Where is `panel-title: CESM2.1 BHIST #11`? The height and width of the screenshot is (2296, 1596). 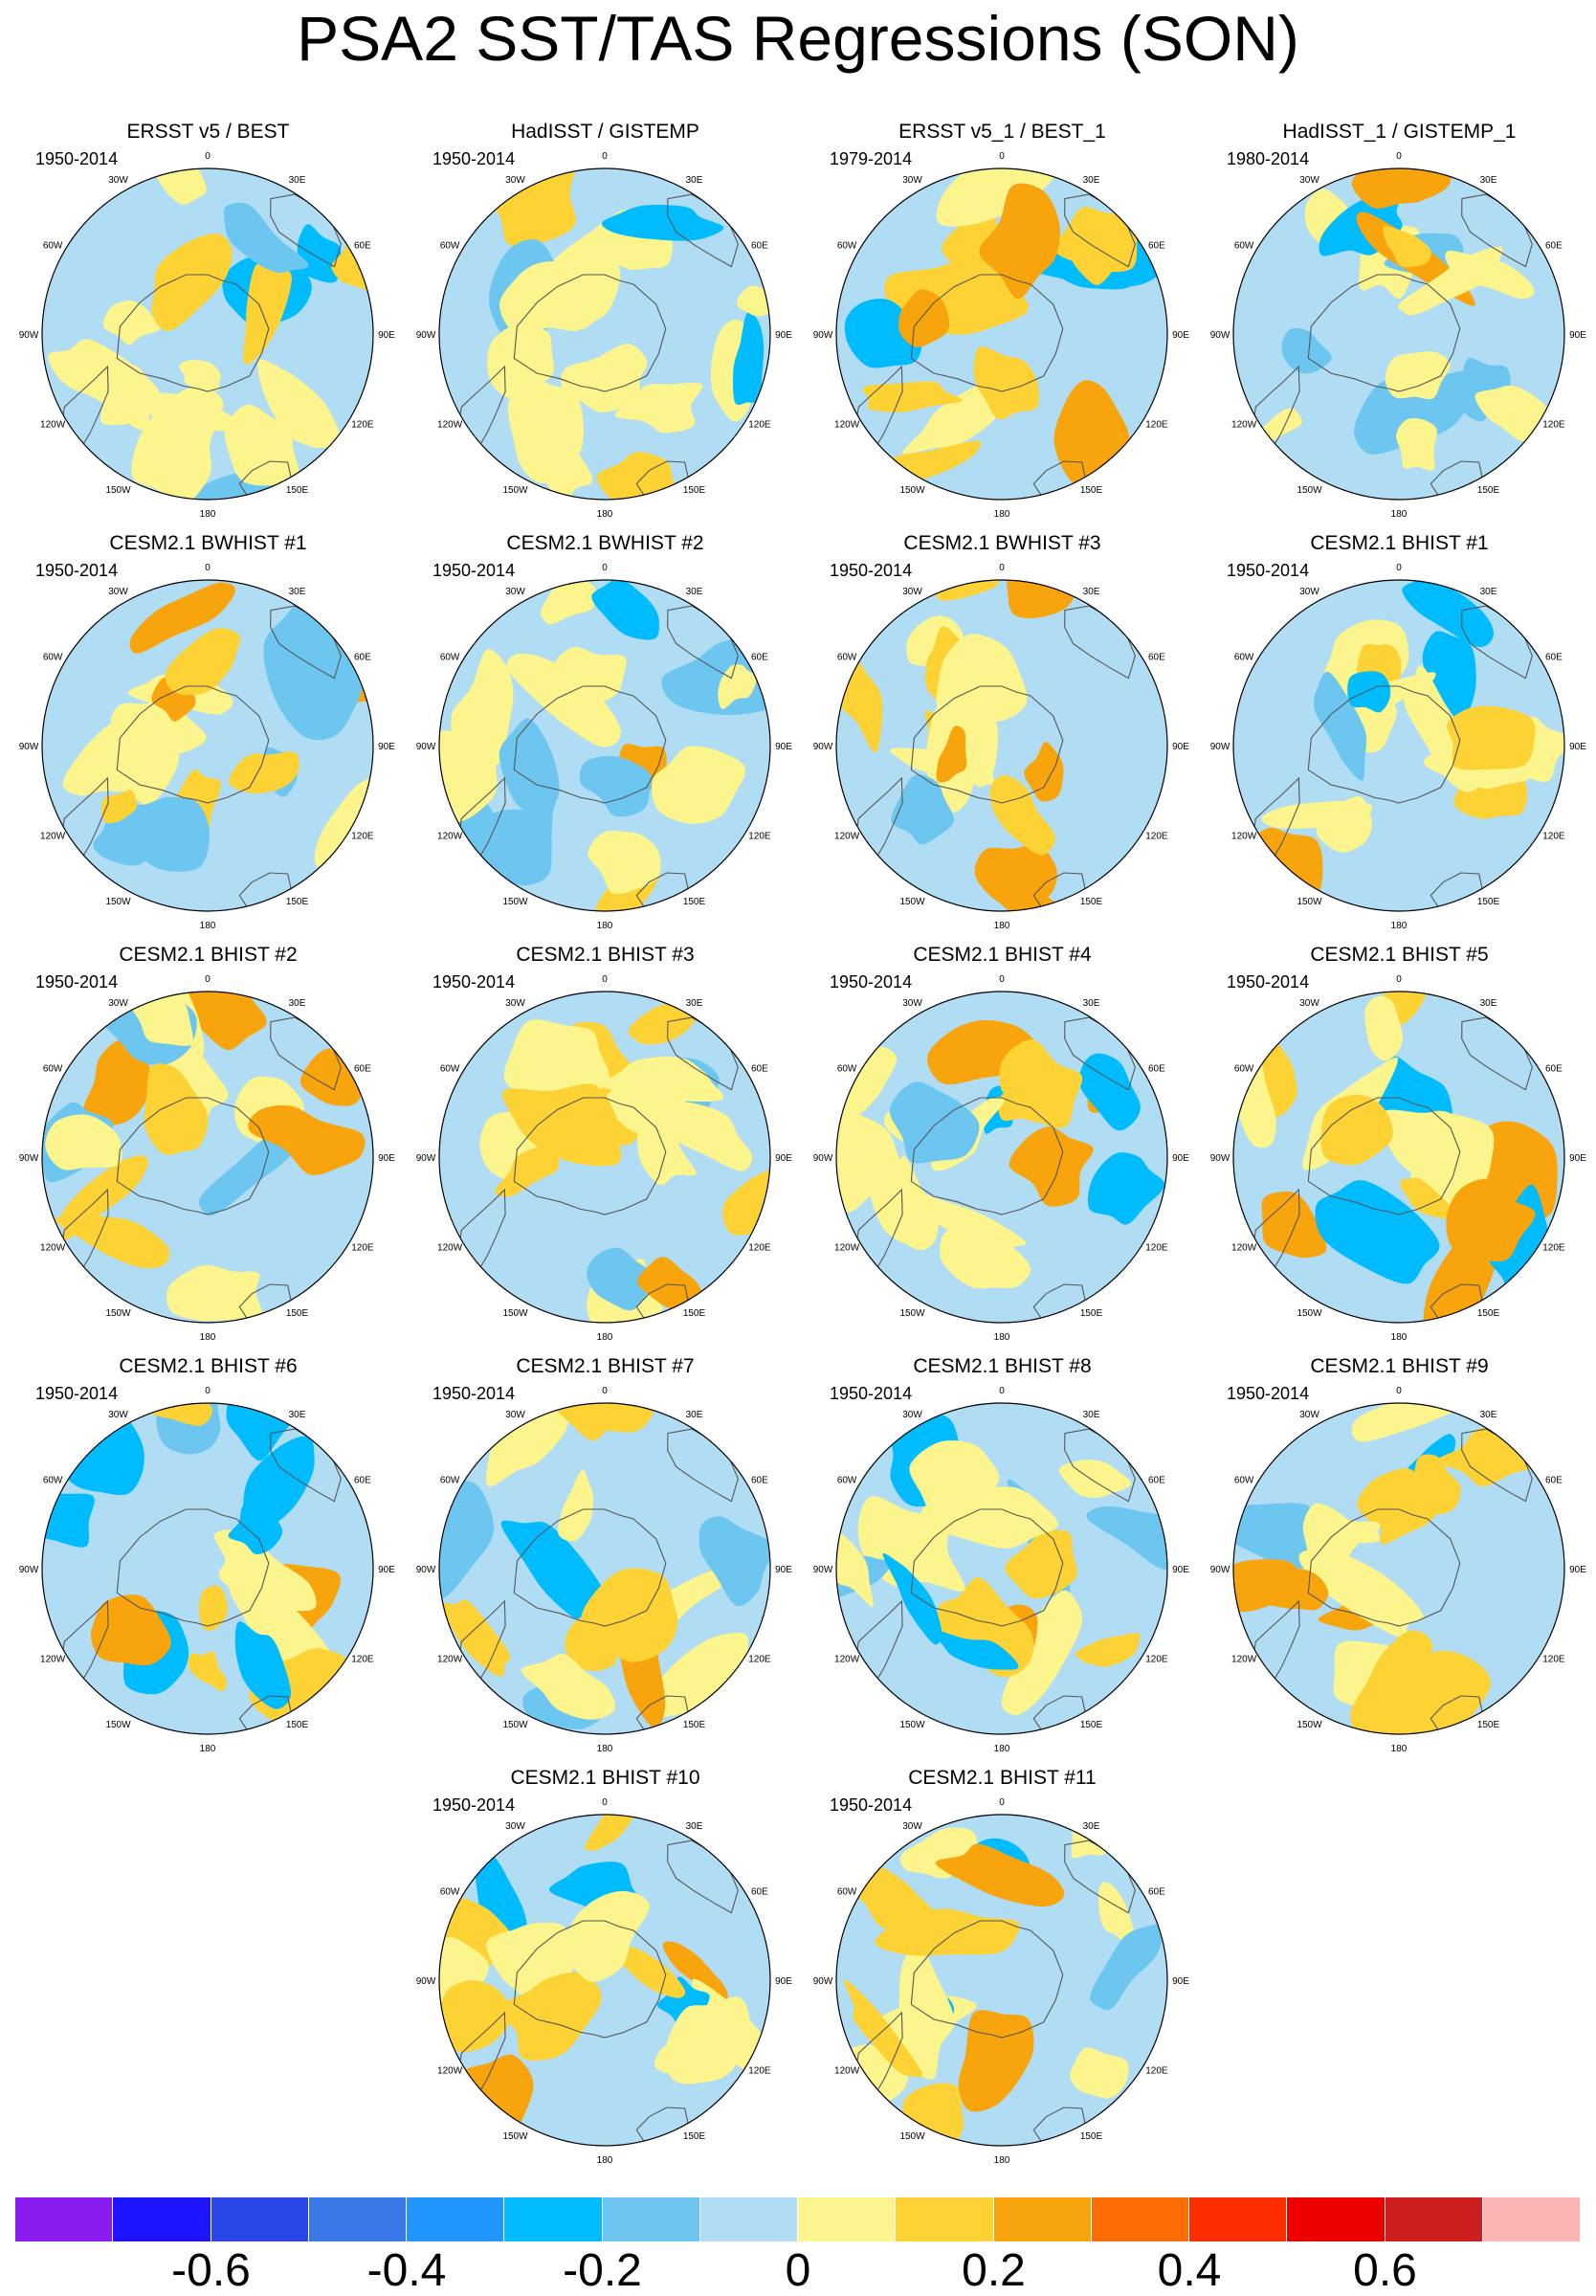
panel-title: CESM2.1 BHIST #11 is located at coordinates (1003, 1778).